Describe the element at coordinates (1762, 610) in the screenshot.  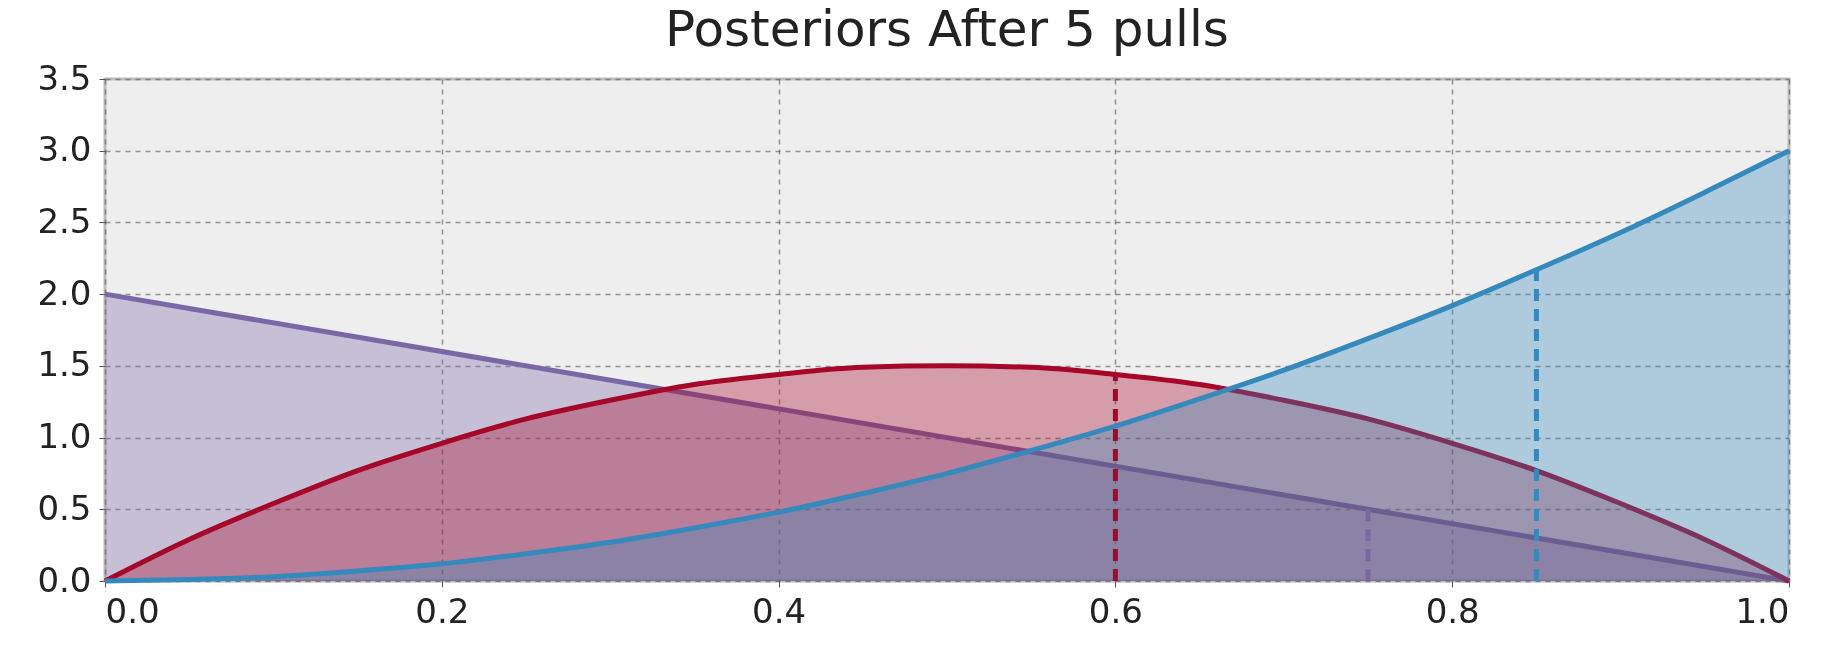
I see `x-tick-label: 1.0` at that location.